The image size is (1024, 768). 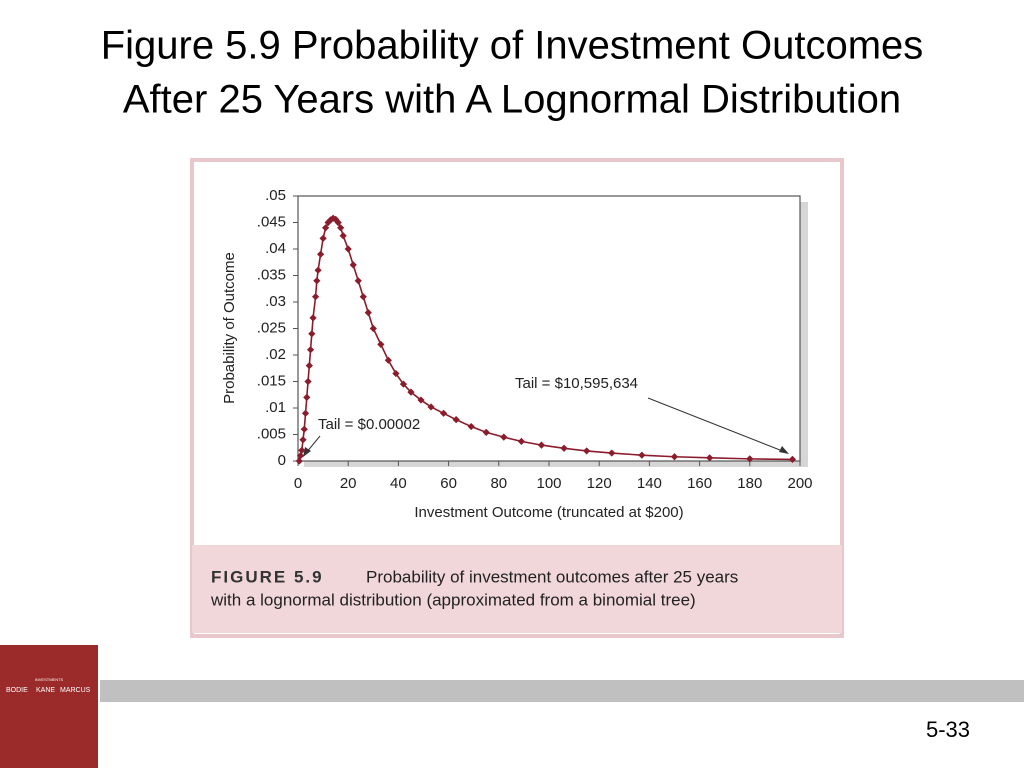 What do you see at coordinates (45, 690) in the screenshot?
I see `logo-text: KANE` at bounding box center [45, 690].